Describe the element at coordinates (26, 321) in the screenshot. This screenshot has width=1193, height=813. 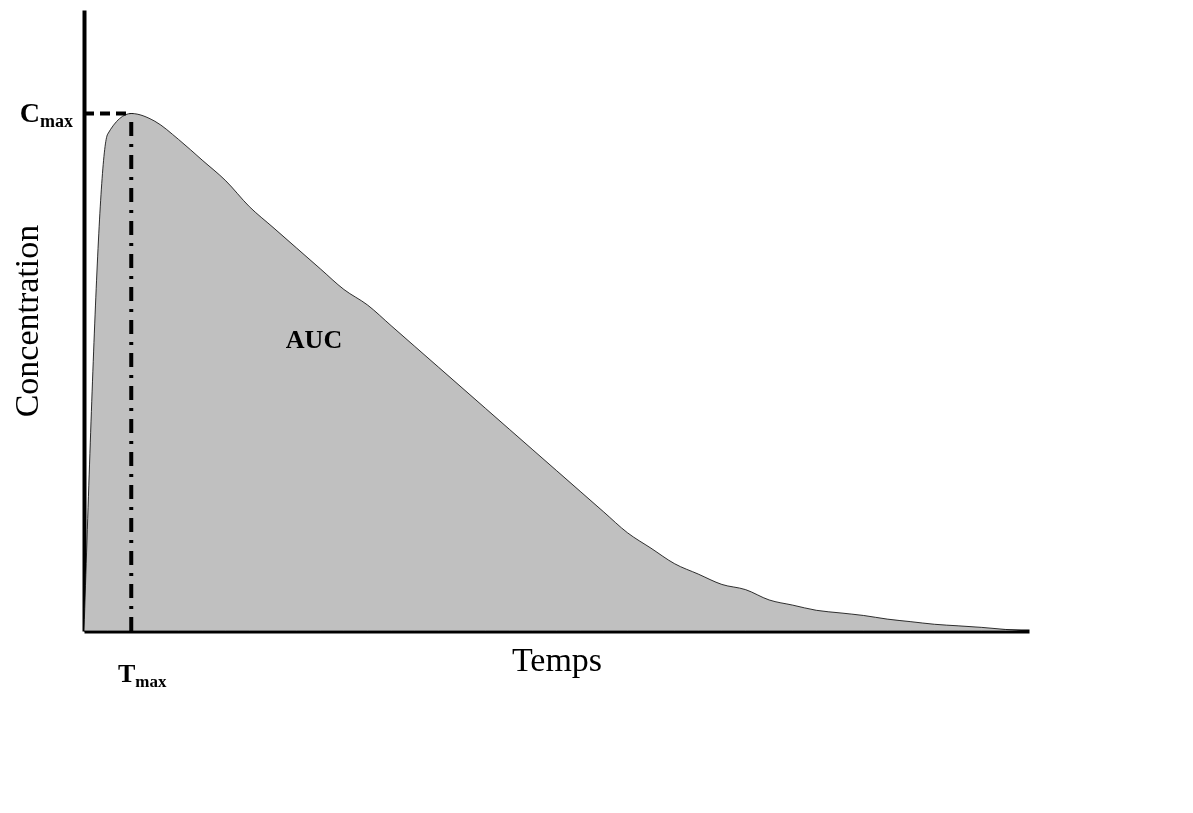
I see `y-axis-title: Concentration` at that location.